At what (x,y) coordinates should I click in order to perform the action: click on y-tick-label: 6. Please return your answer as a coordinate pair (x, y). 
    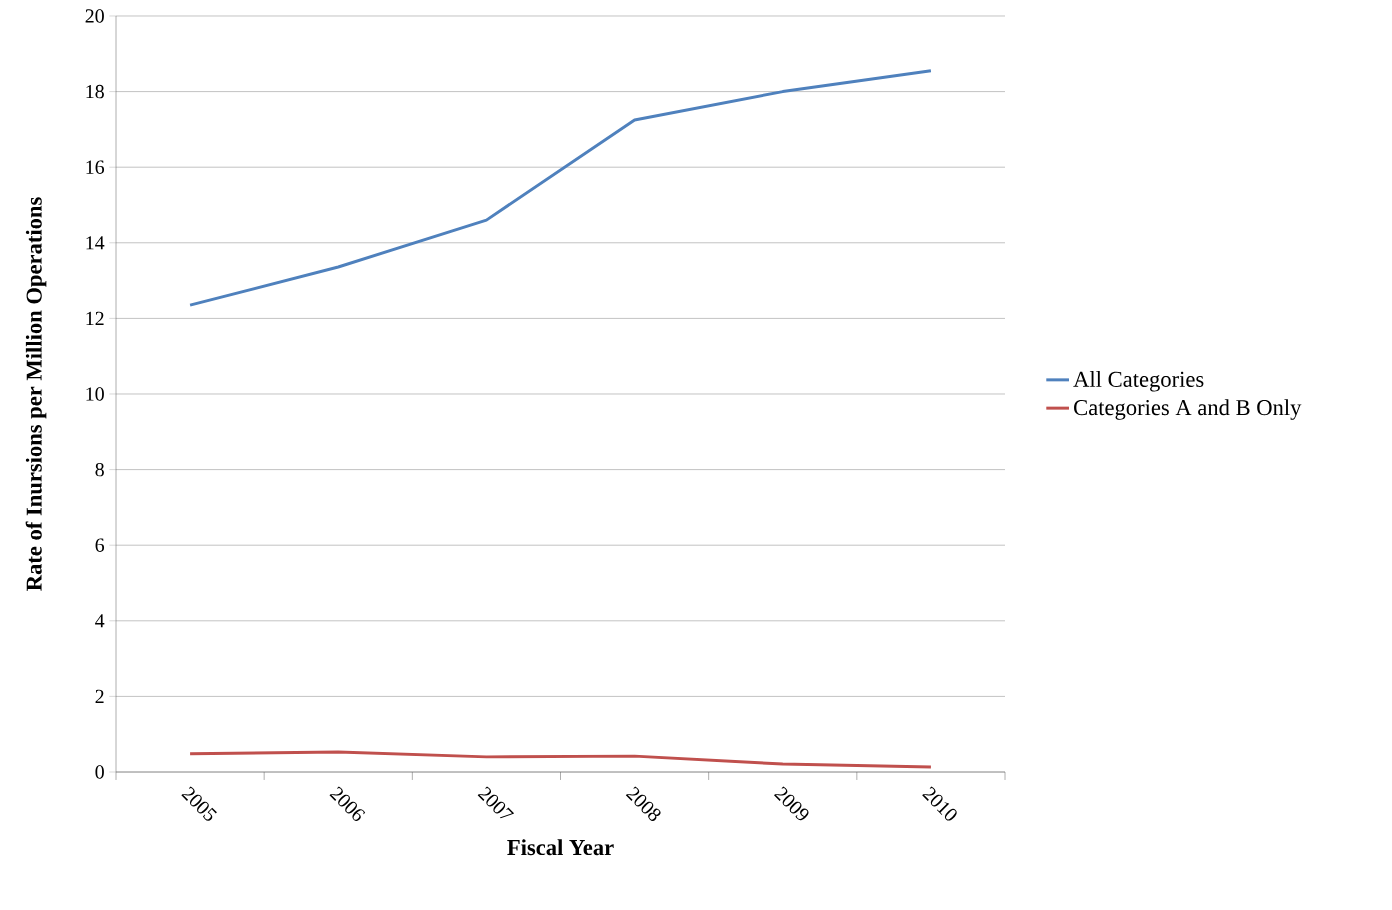
    Looking at the image, I should click on (100, 545).